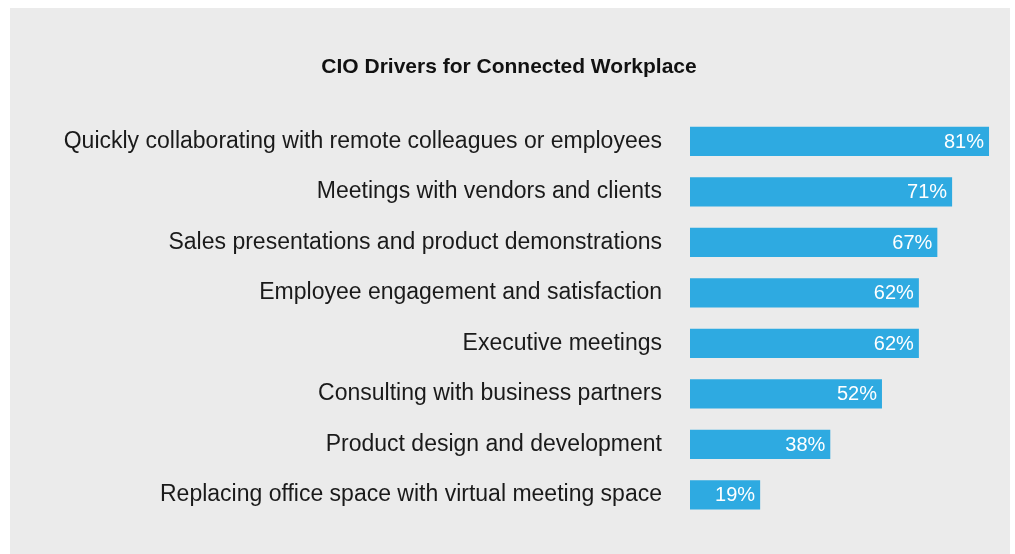  Describe the element at coordinates (460, 291) in the screenshot. I see `y-tick-label: Employee engagement and satisfaction` at that location.